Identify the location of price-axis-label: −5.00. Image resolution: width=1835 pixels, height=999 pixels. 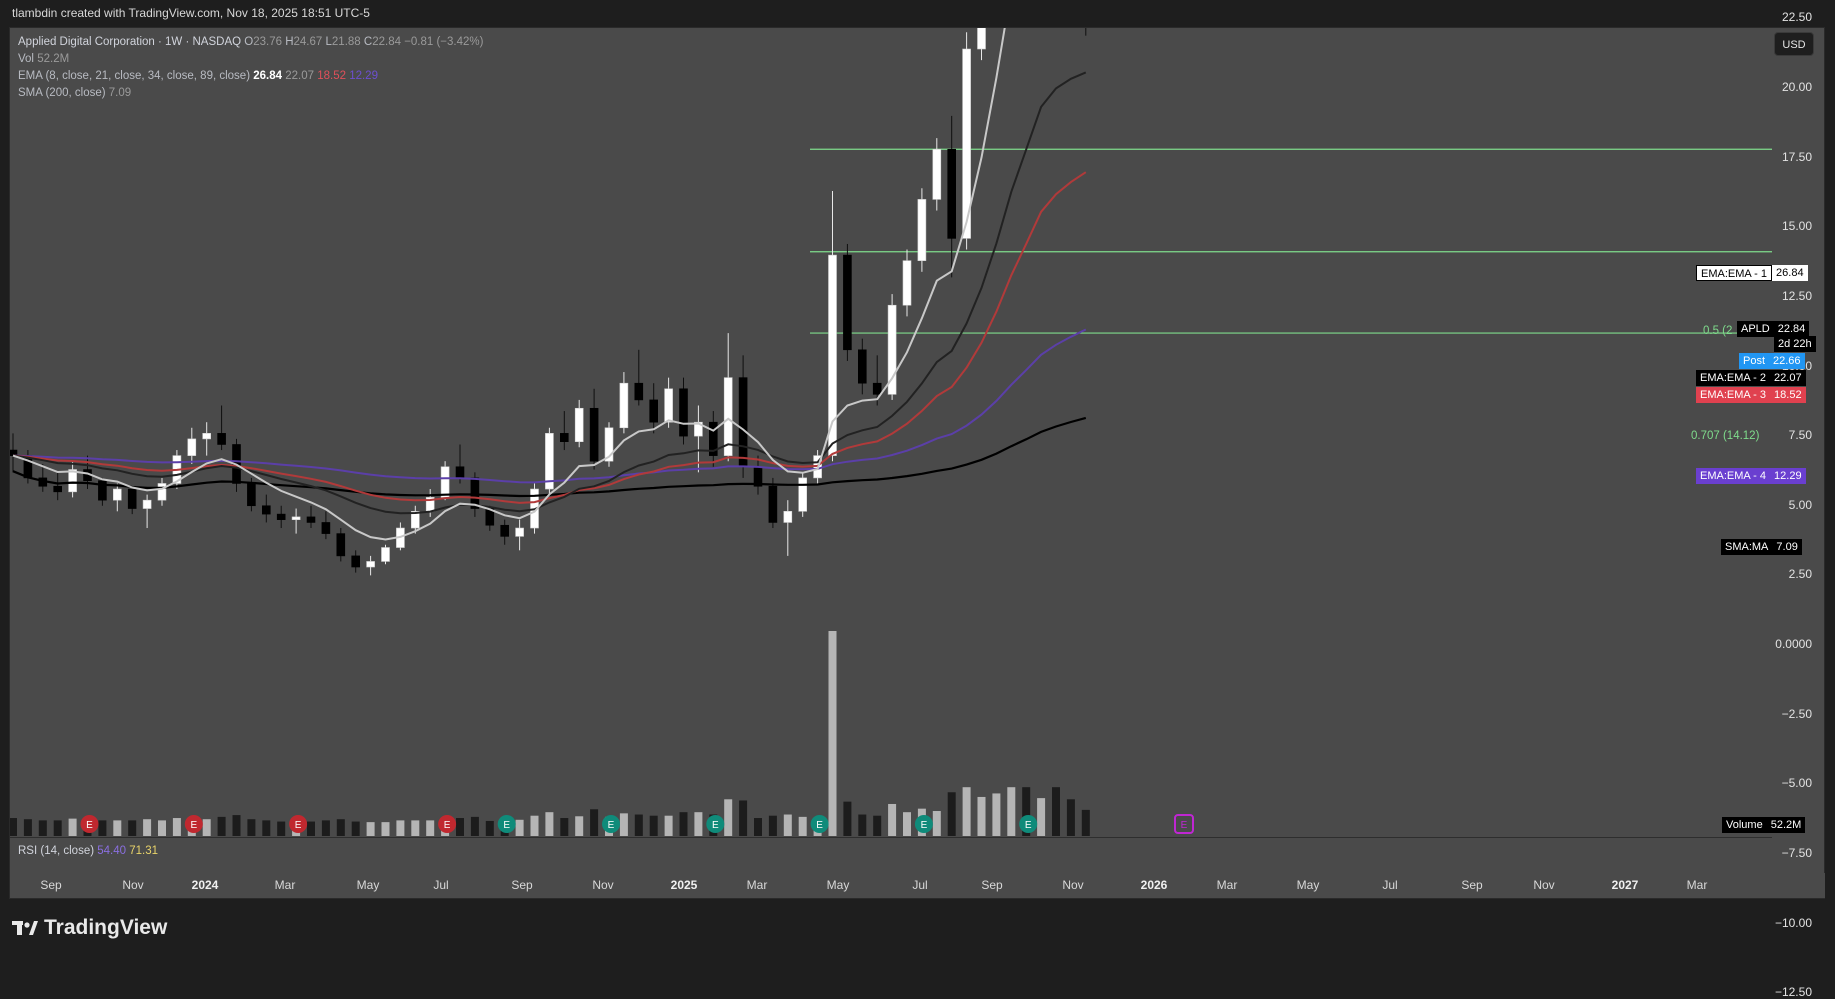
(1796, 783).